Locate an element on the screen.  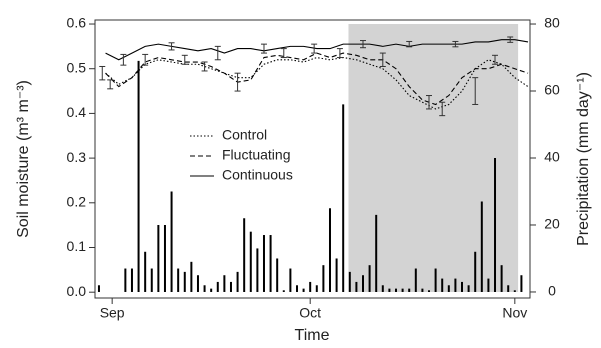
y2-tick-label: 40 is located at coordinates (552, 157).